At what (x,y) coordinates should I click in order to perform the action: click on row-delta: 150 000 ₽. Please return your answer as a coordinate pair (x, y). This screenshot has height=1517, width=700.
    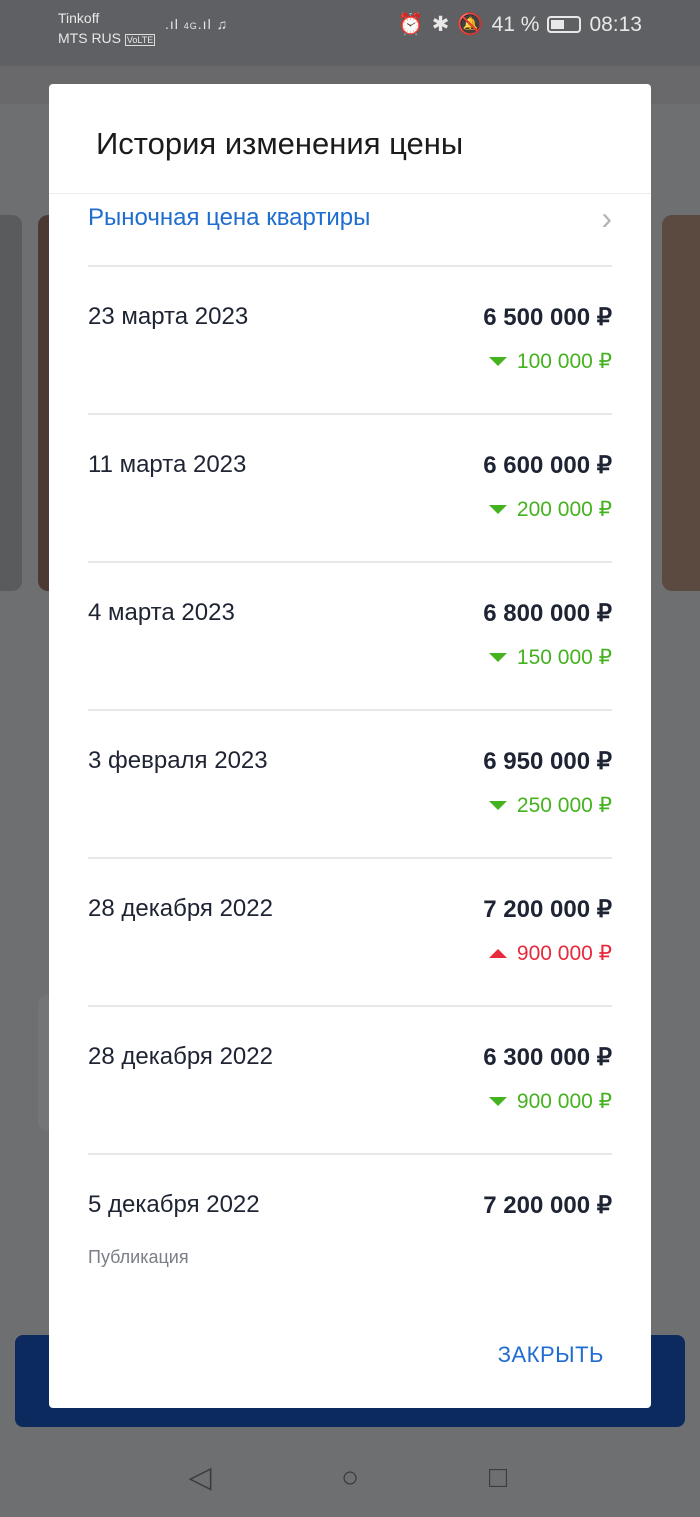
    Looking at the image, I should click on (550, 657).